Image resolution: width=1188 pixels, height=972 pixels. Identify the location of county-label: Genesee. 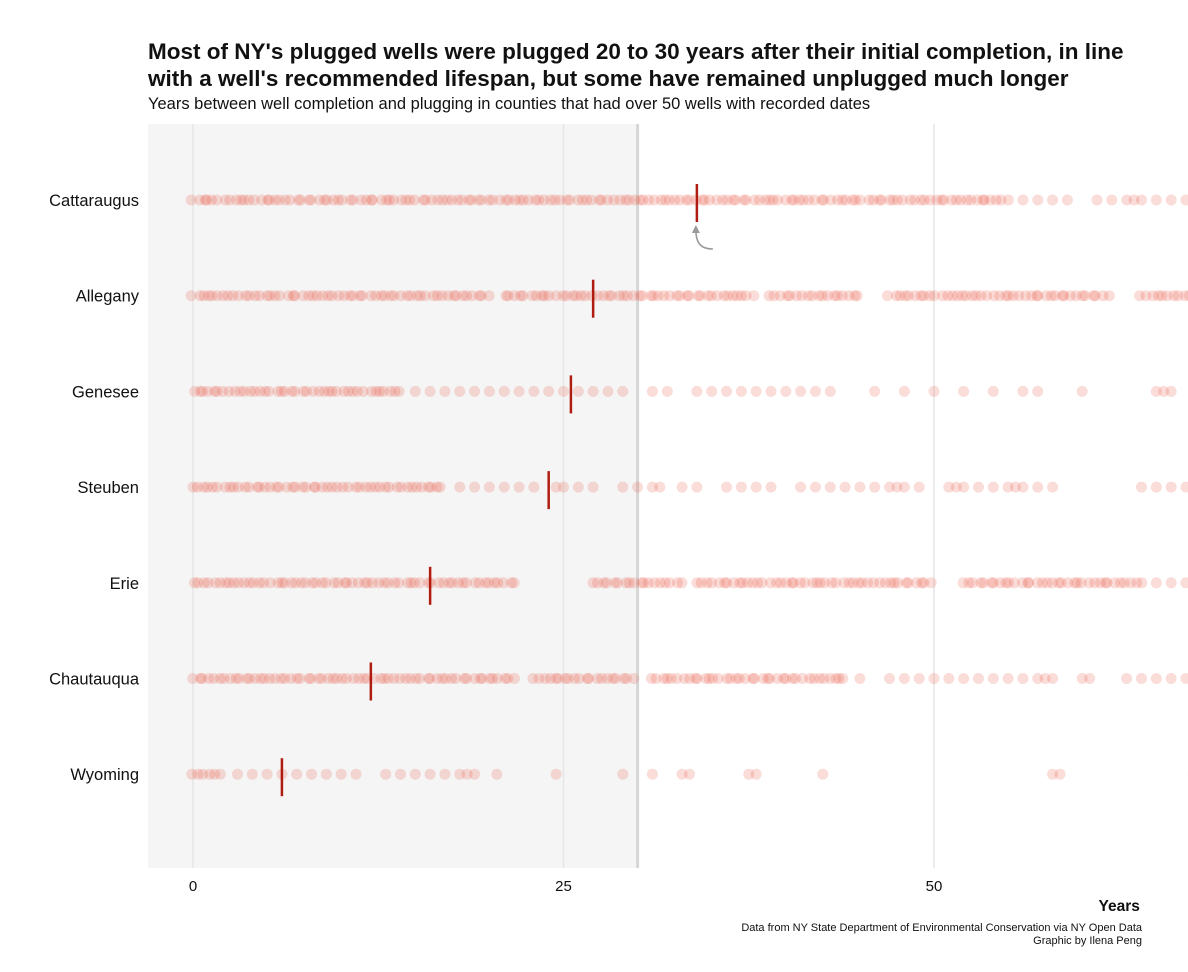
(105, 392).